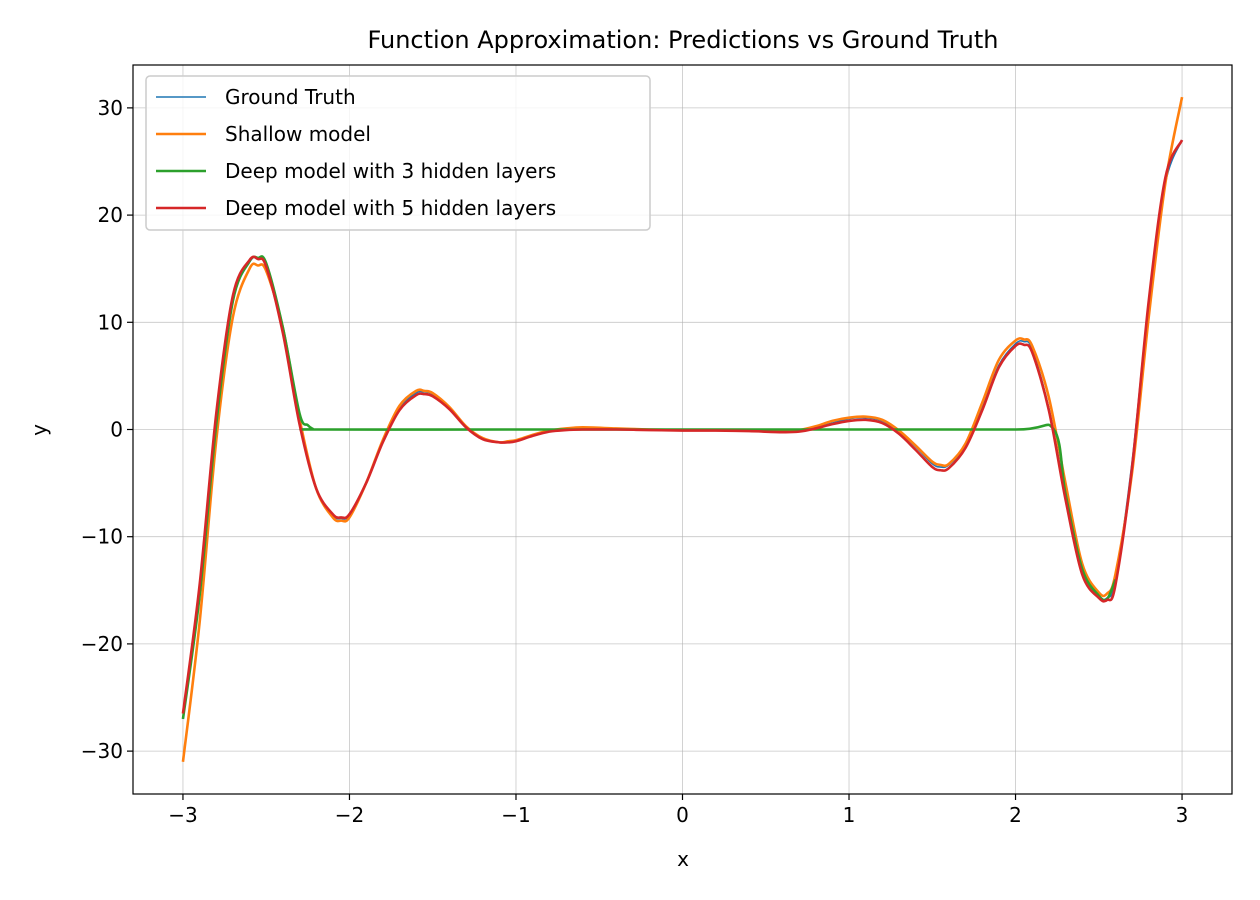  I want to click on x-tick-label: 2, so click(1015, 815).